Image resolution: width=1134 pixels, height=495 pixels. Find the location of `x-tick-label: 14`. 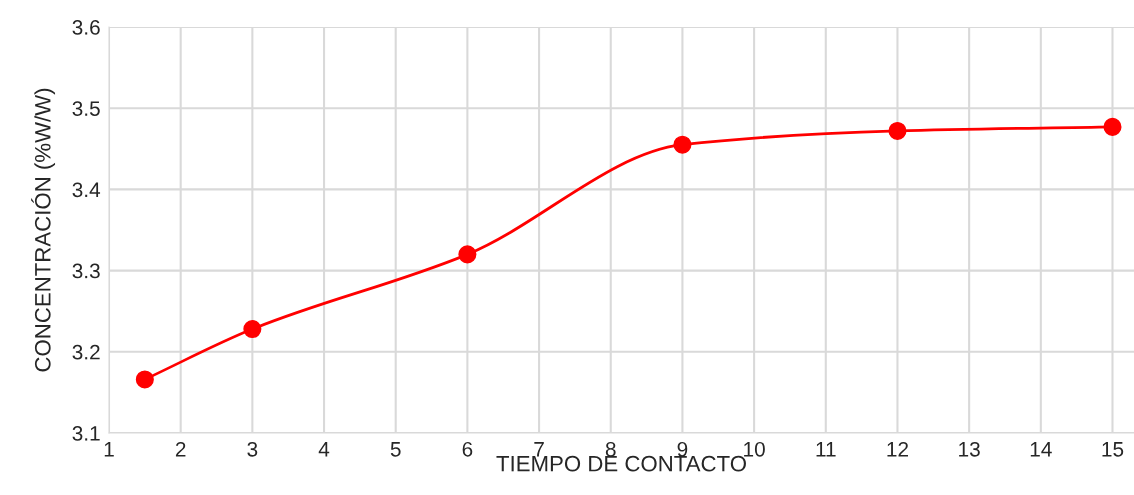

x-tick-label: 14 is located at coordinates (1041, 449).